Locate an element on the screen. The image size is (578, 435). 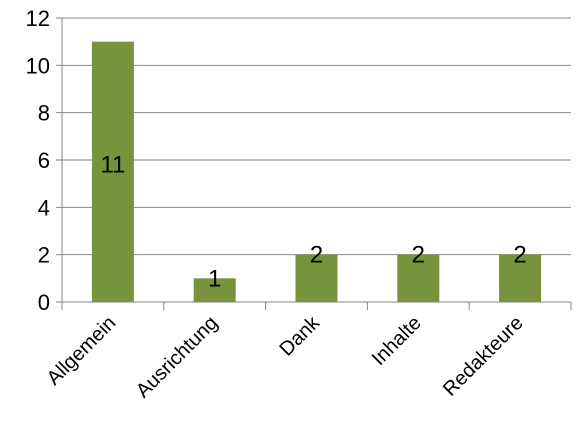
y-tick-label: 2 is located at coordinates (44, 255).